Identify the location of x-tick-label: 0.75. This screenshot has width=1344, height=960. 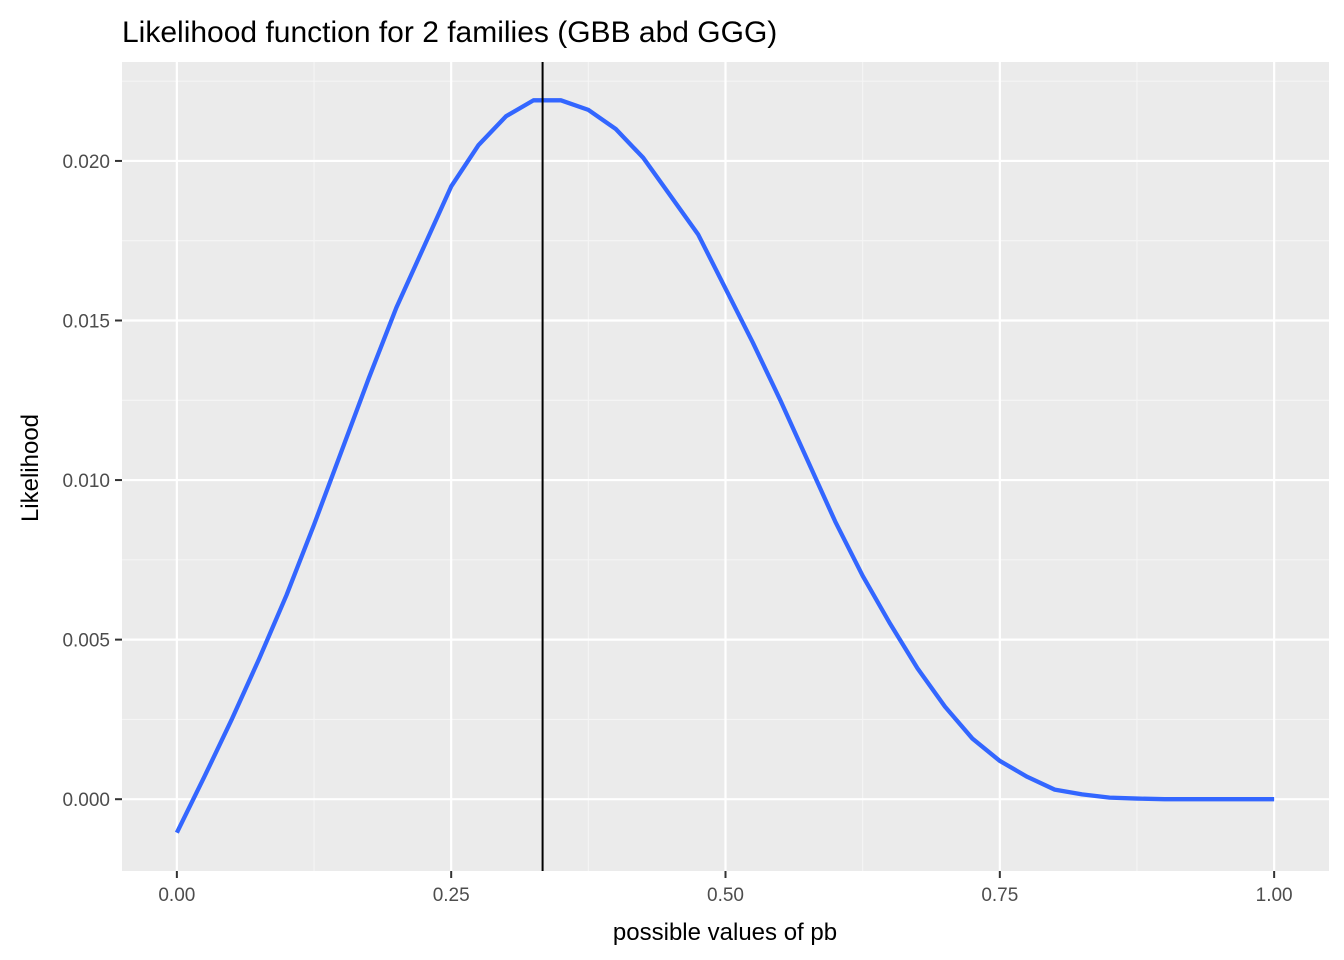
(999, 895).